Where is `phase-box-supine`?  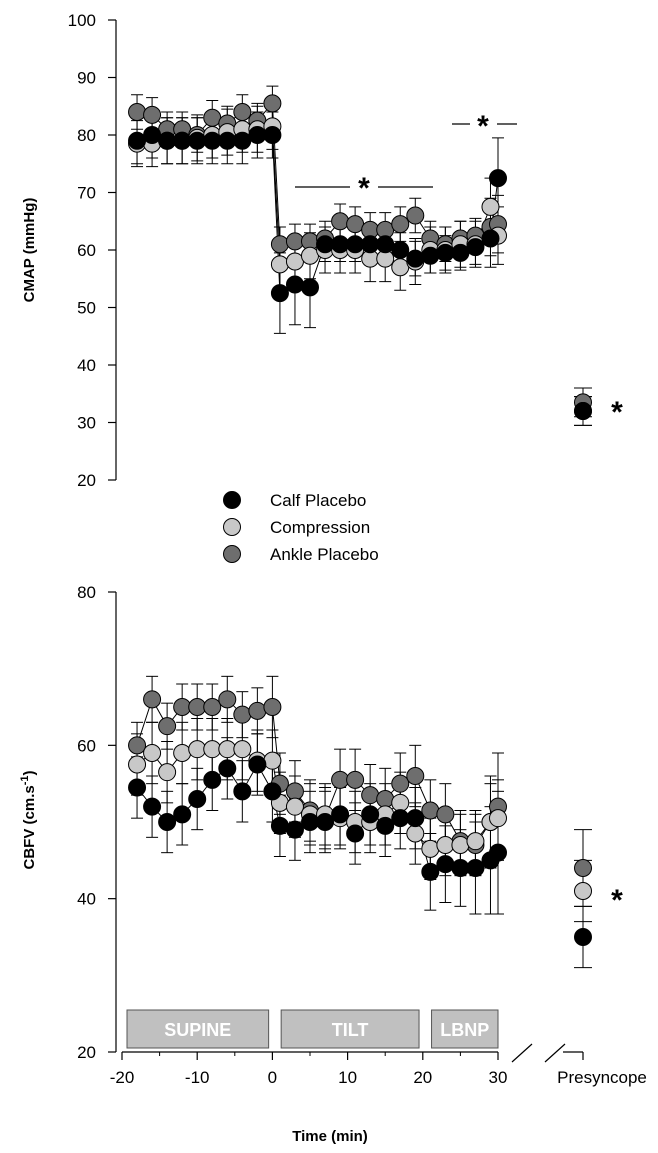
phase-box-supine is located at coordinates (198, 1029).